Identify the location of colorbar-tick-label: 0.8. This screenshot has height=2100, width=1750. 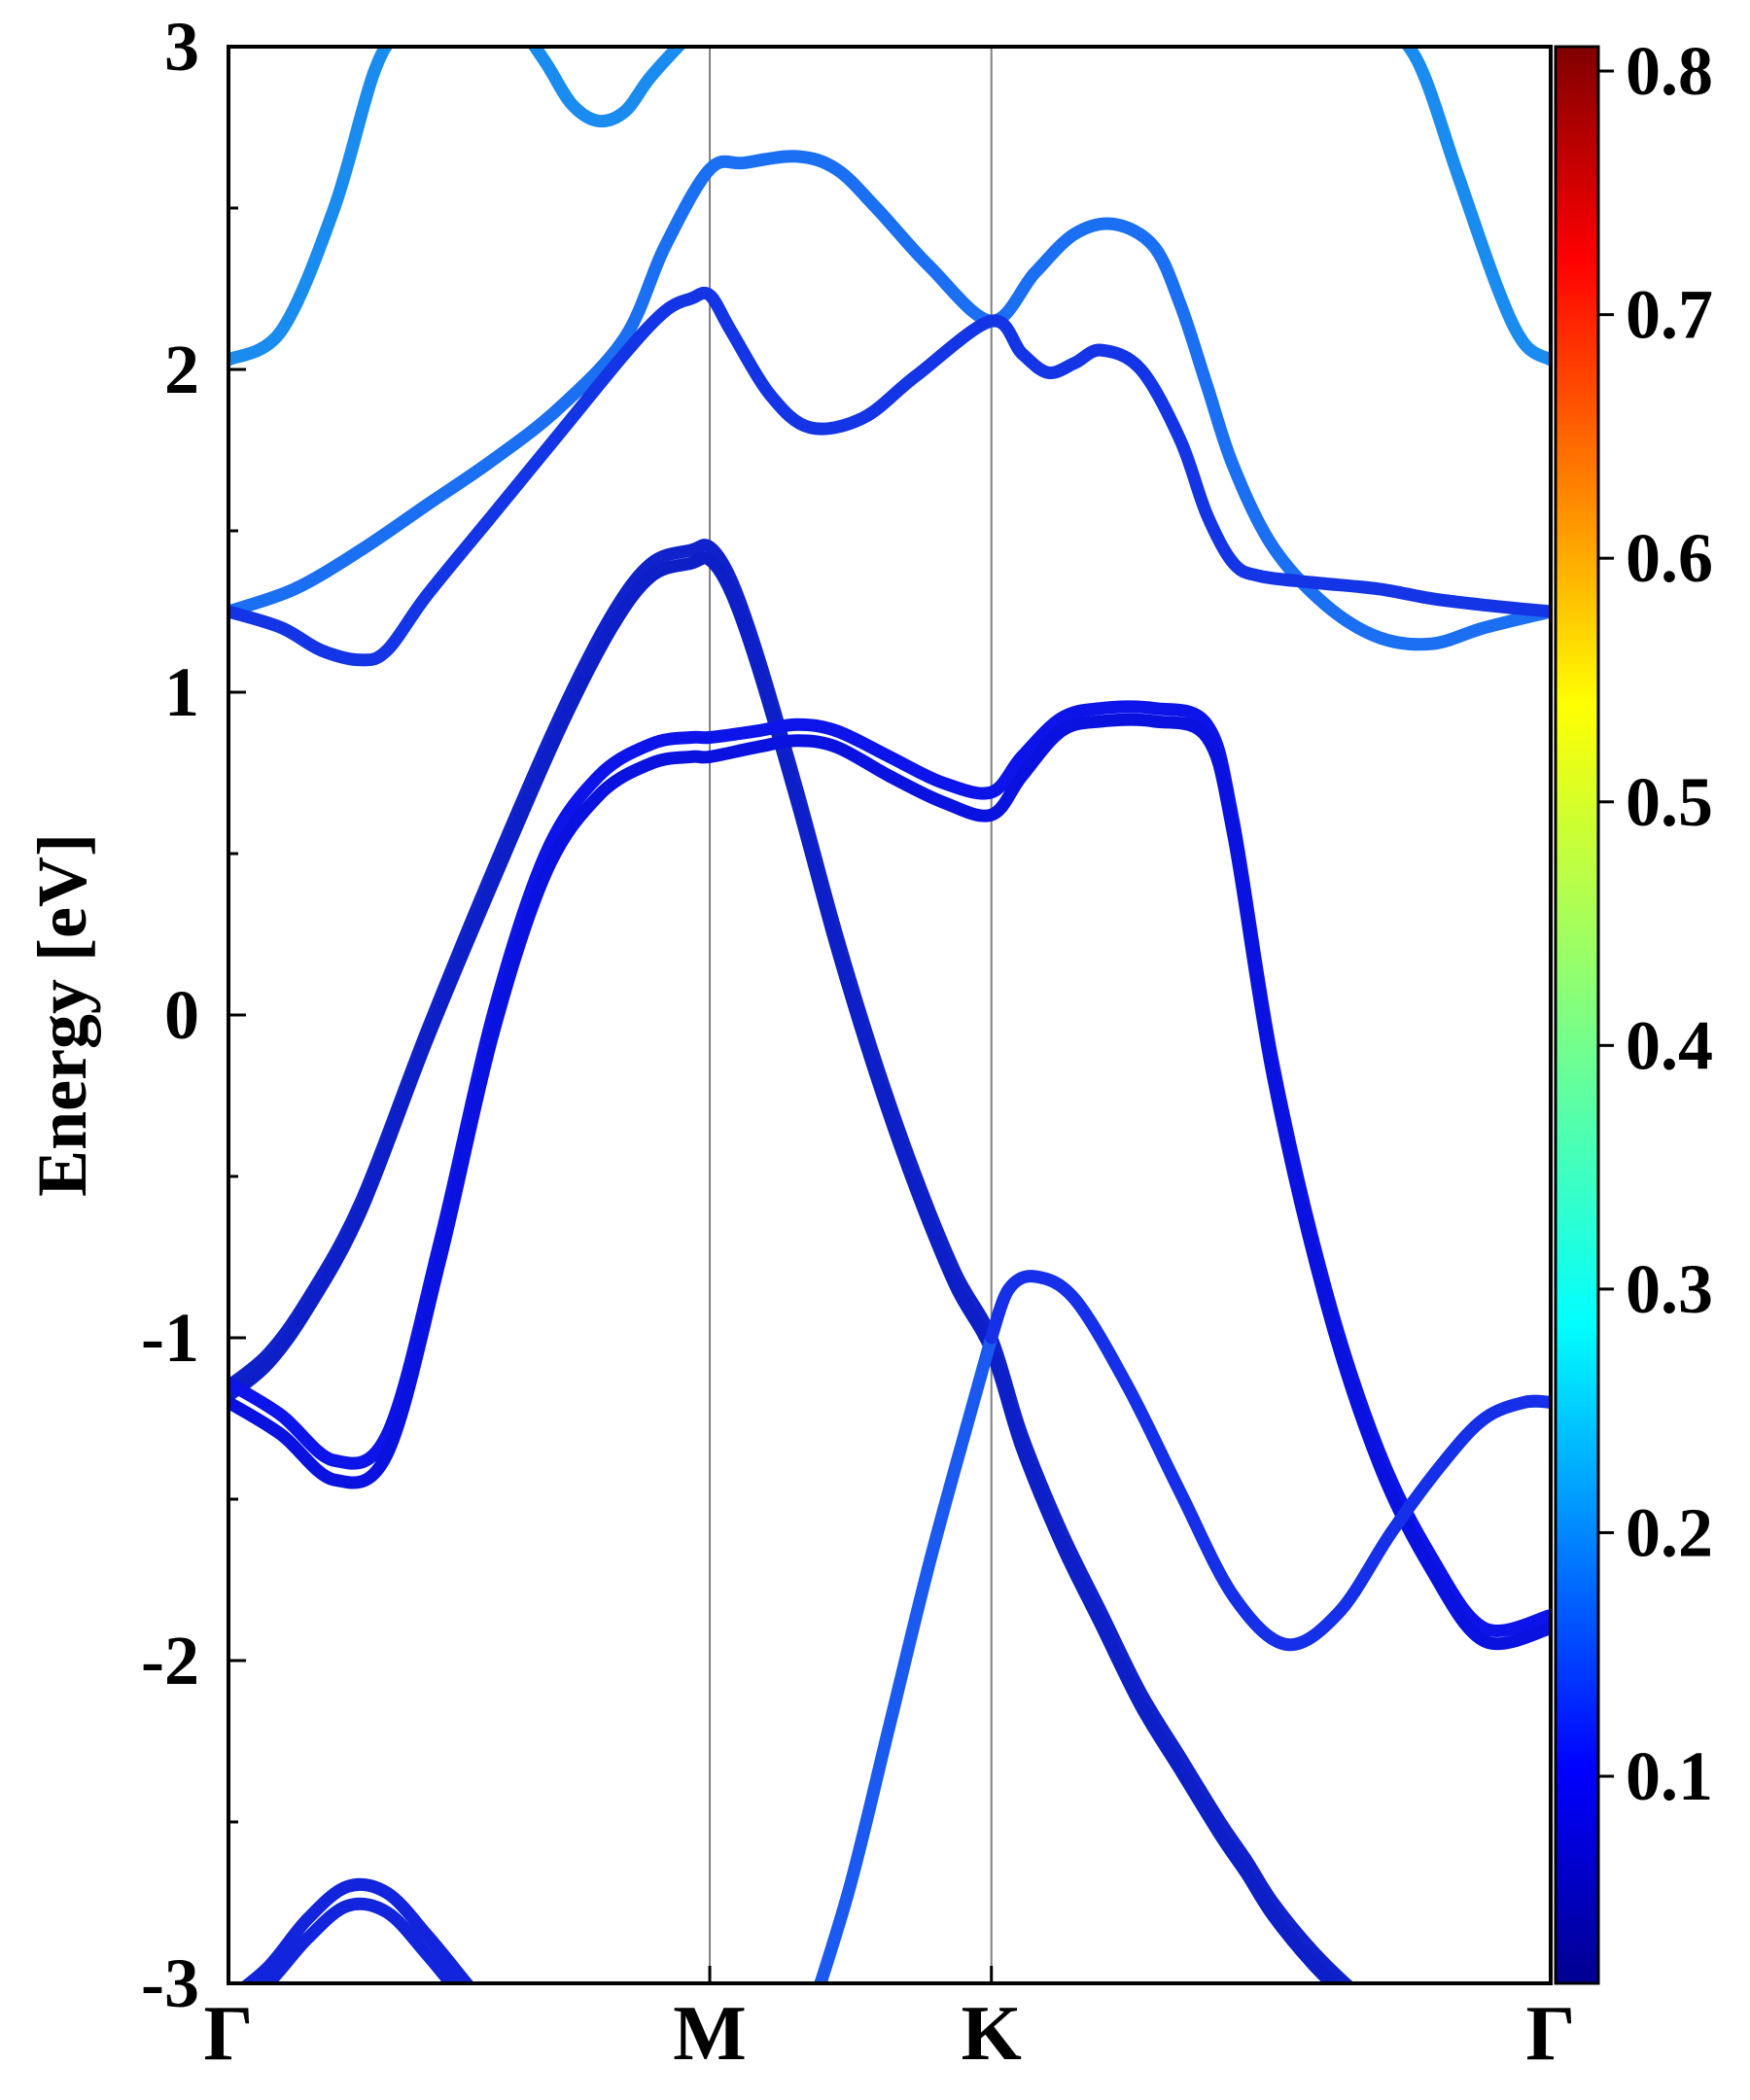
(1669, 71).